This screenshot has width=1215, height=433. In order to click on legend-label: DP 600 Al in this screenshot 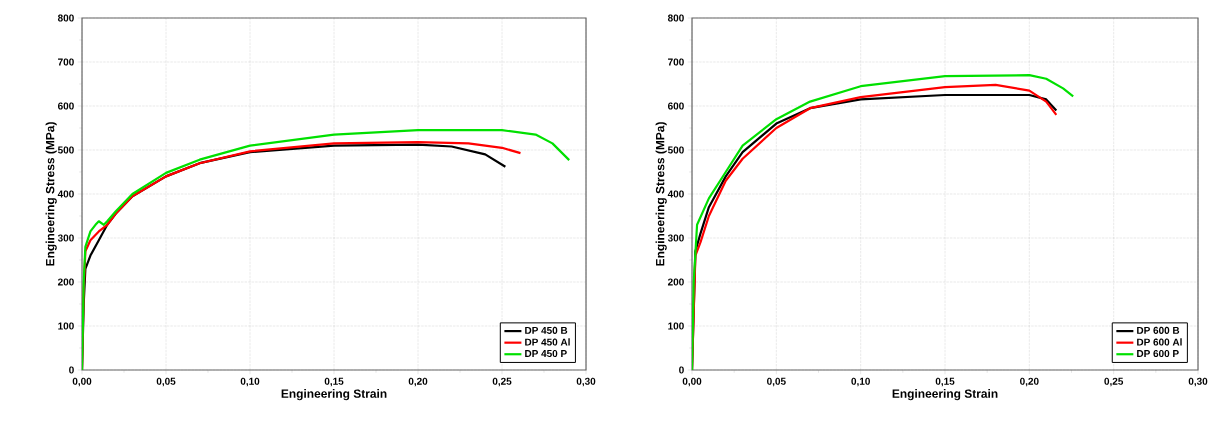, I will do `click(1159, 342)`.